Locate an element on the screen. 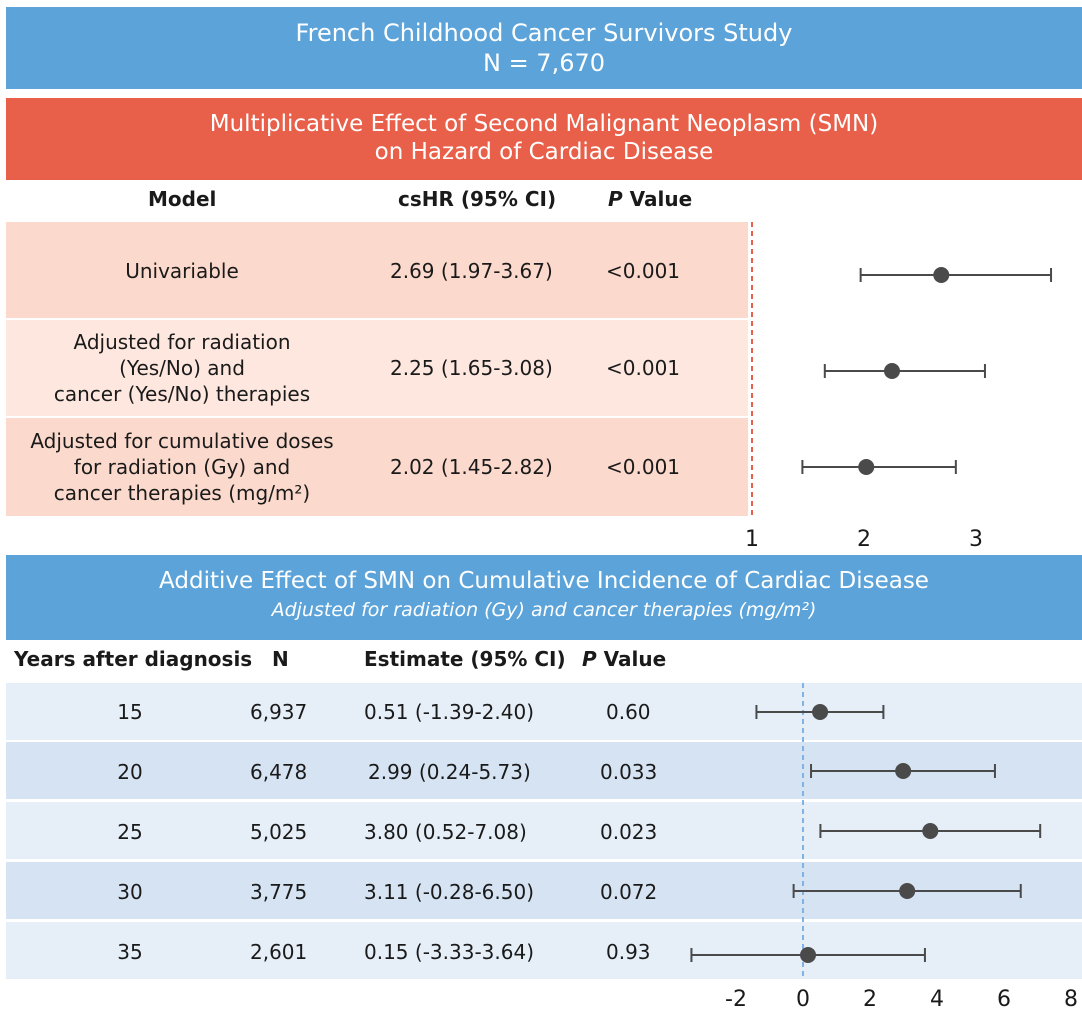 Image resolution: width=1082 pixels, height=1012 pixels. mult-row-univariable is located at coordinates (377, 270).